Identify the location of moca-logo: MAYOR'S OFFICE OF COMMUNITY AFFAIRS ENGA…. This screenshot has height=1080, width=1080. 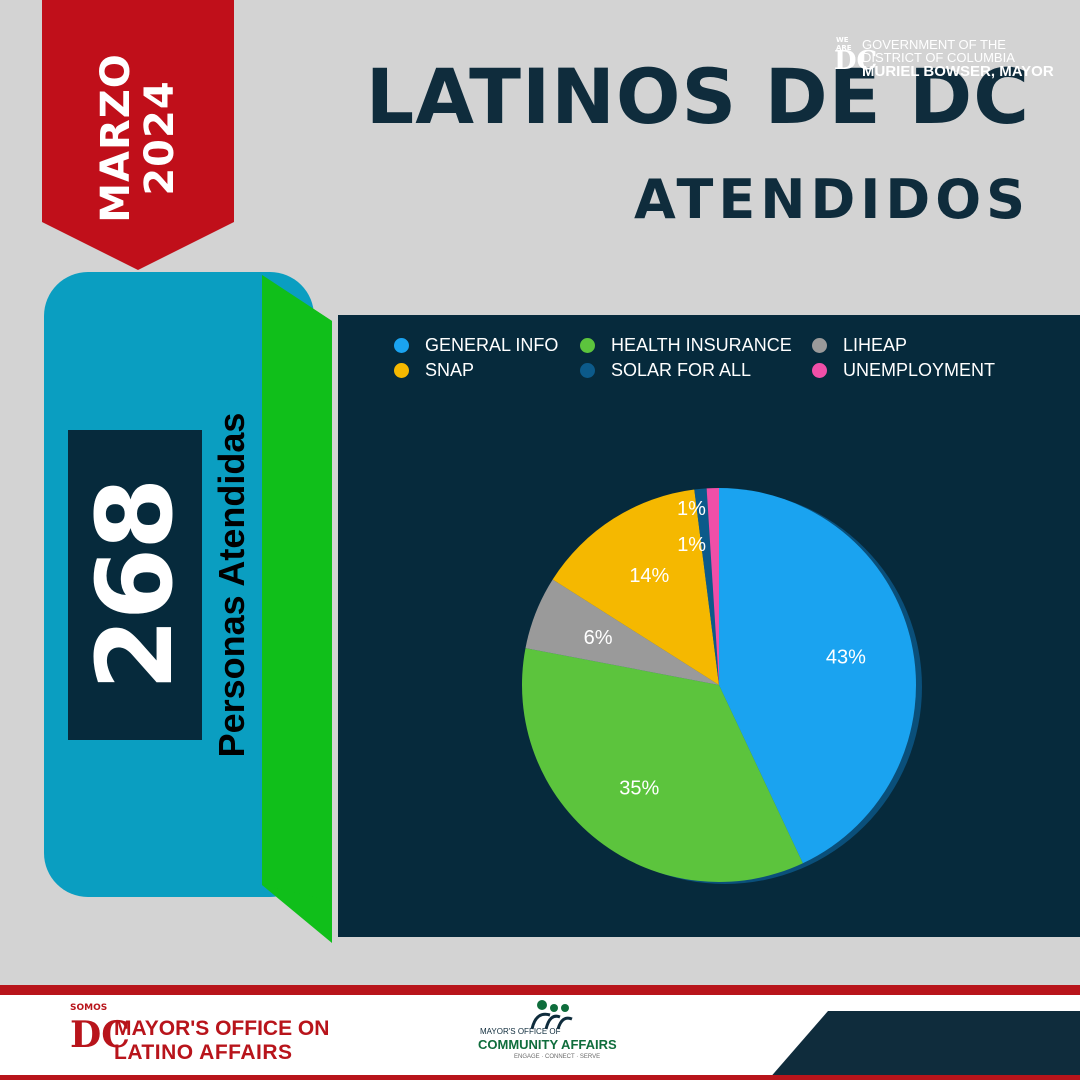
(543, 1034).